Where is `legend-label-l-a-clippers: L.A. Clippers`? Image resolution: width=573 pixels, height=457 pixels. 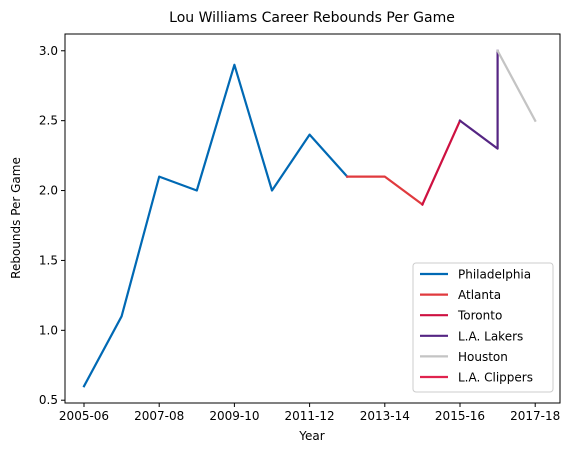 legend-label-l-a-clippers: L.A. Clippers is located at coordinates (495, 378).